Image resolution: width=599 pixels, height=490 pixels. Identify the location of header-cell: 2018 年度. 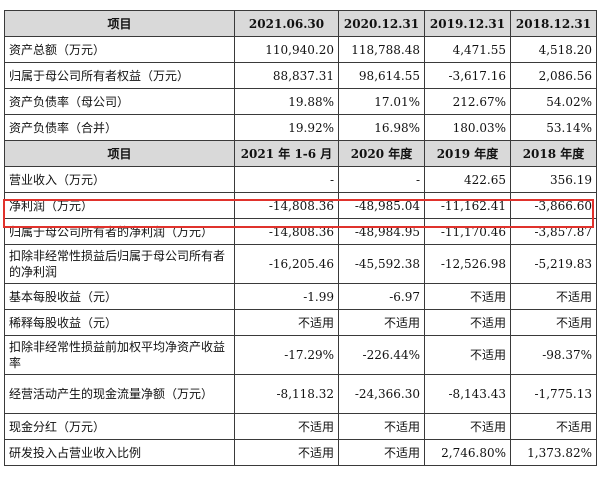
(553, 153).